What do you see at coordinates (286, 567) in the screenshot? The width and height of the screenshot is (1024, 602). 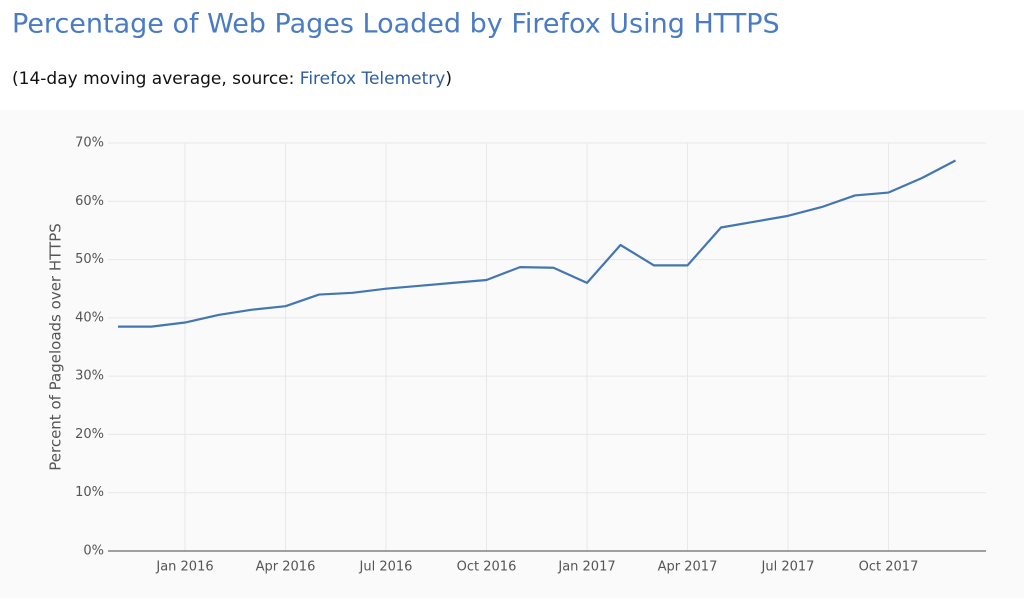 I see `x-tick-label: Apr 2016` at bounding box center [286, 567].